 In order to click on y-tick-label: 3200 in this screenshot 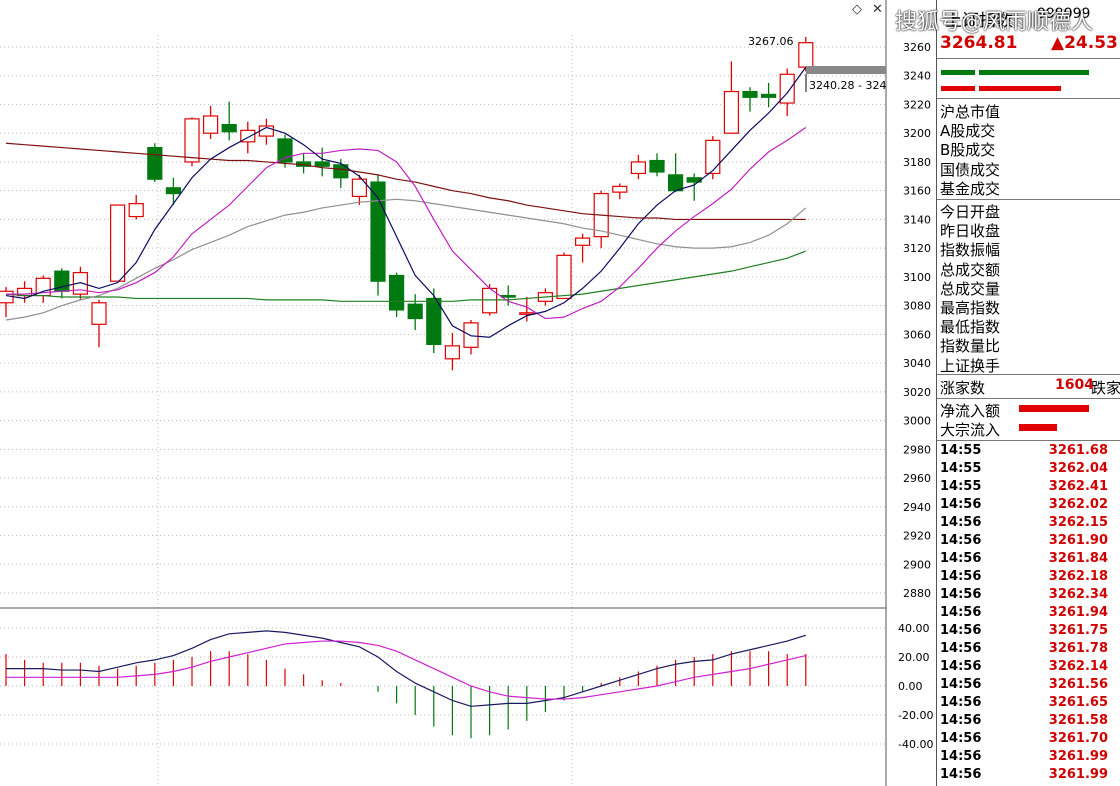, I will do `click(917, 133)`.